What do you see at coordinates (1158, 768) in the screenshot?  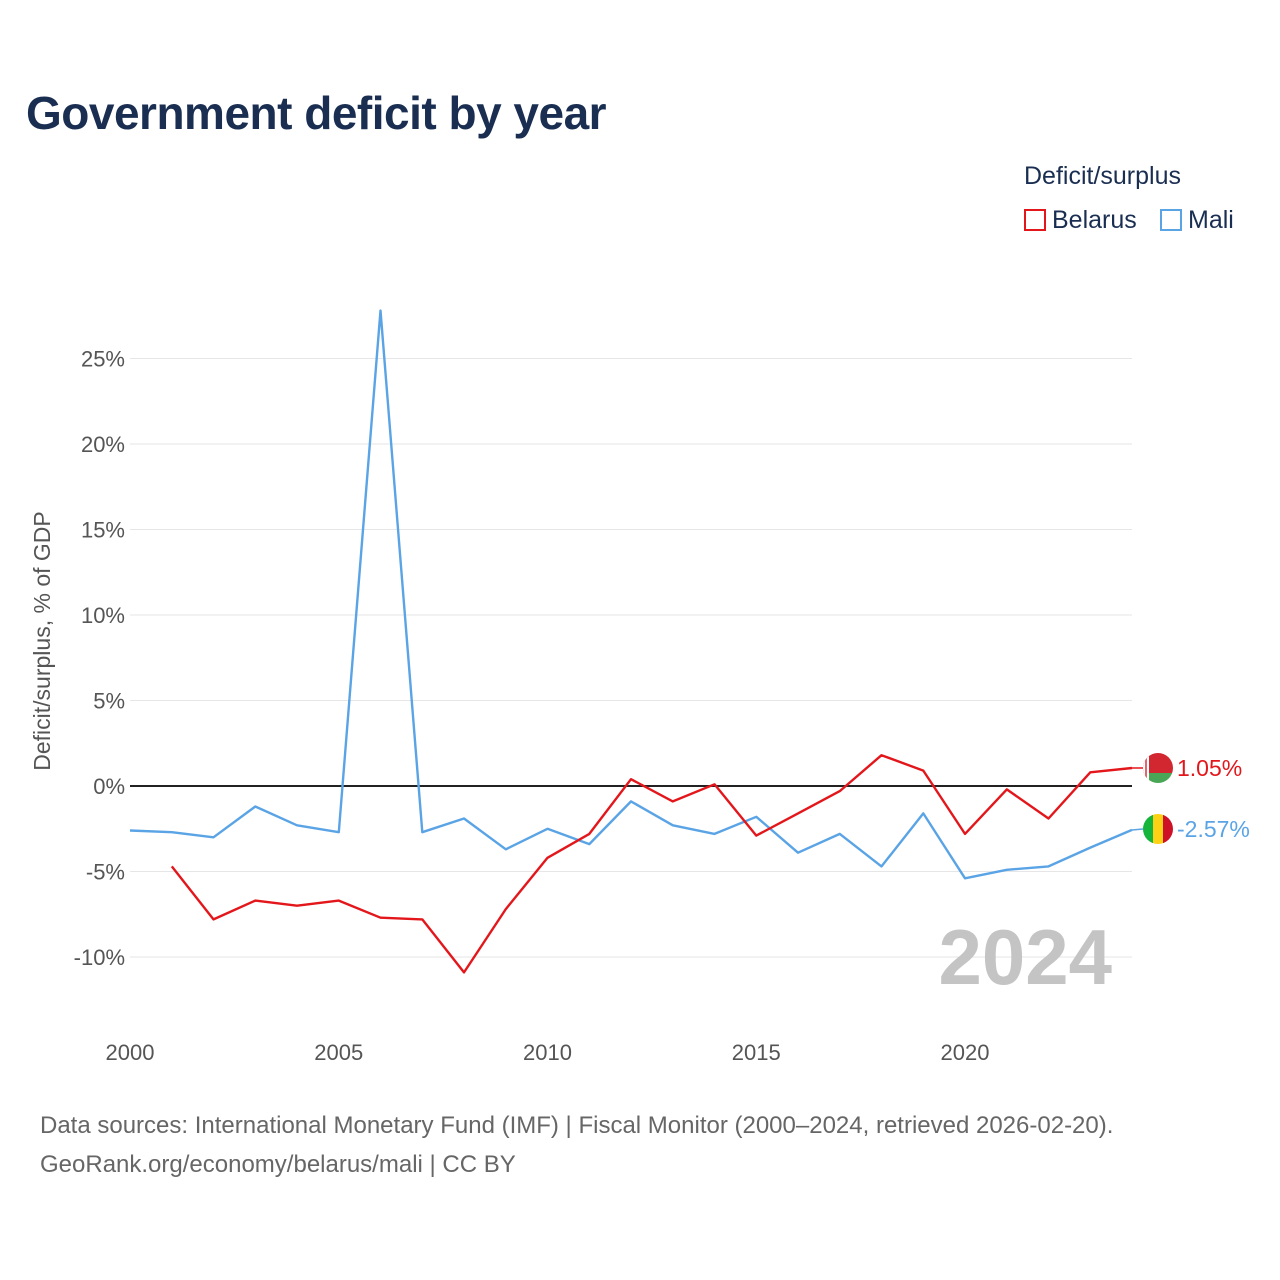 I see `belarus-flag-icon` at bounding box center [1158, 768].